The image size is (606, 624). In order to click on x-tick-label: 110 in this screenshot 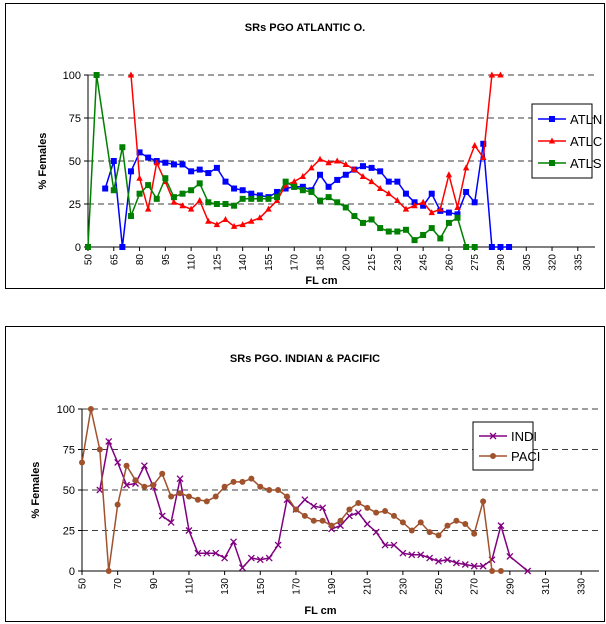, I will do `click(189, 586)`.